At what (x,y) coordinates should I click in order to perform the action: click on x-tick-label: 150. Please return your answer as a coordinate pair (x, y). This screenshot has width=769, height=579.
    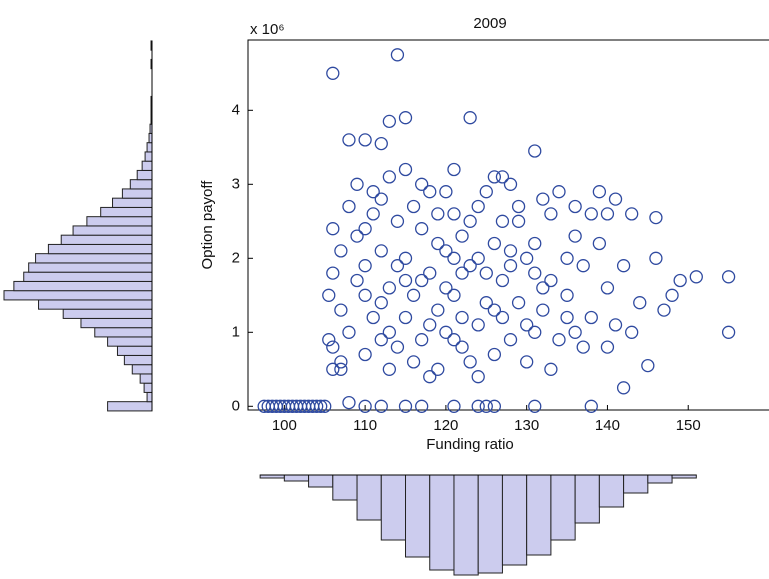
    Looking at the image, I should click on (688, 425).